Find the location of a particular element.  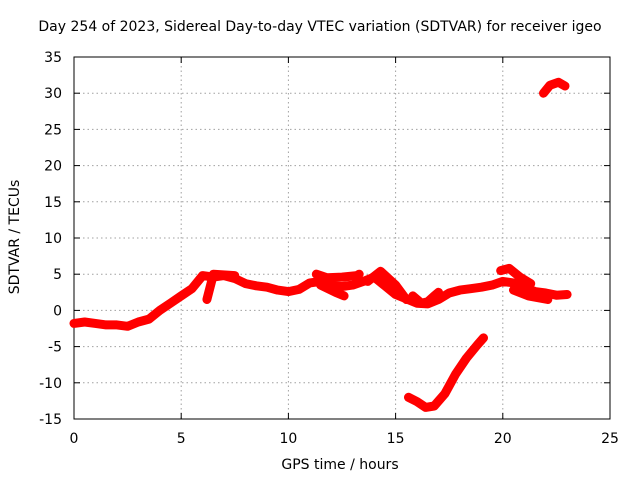

y-tick-label: -5 is located at coordinates (55, 348).